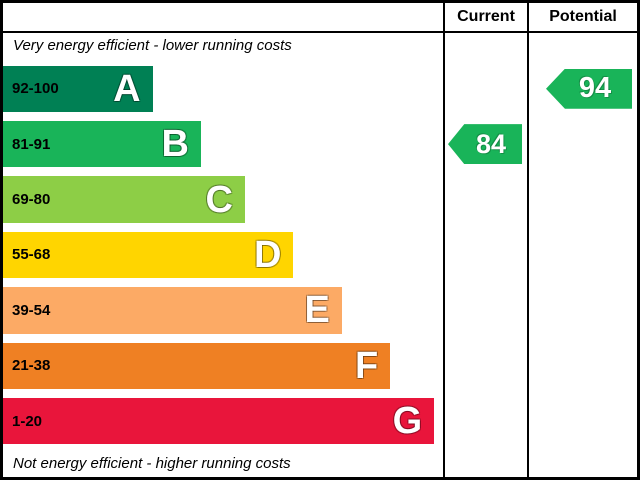 The width and height of the screenshot is (640, 480). Describe the element at coordinates (317, 310) in the screenshot. I see `band-letter: E` at that location.